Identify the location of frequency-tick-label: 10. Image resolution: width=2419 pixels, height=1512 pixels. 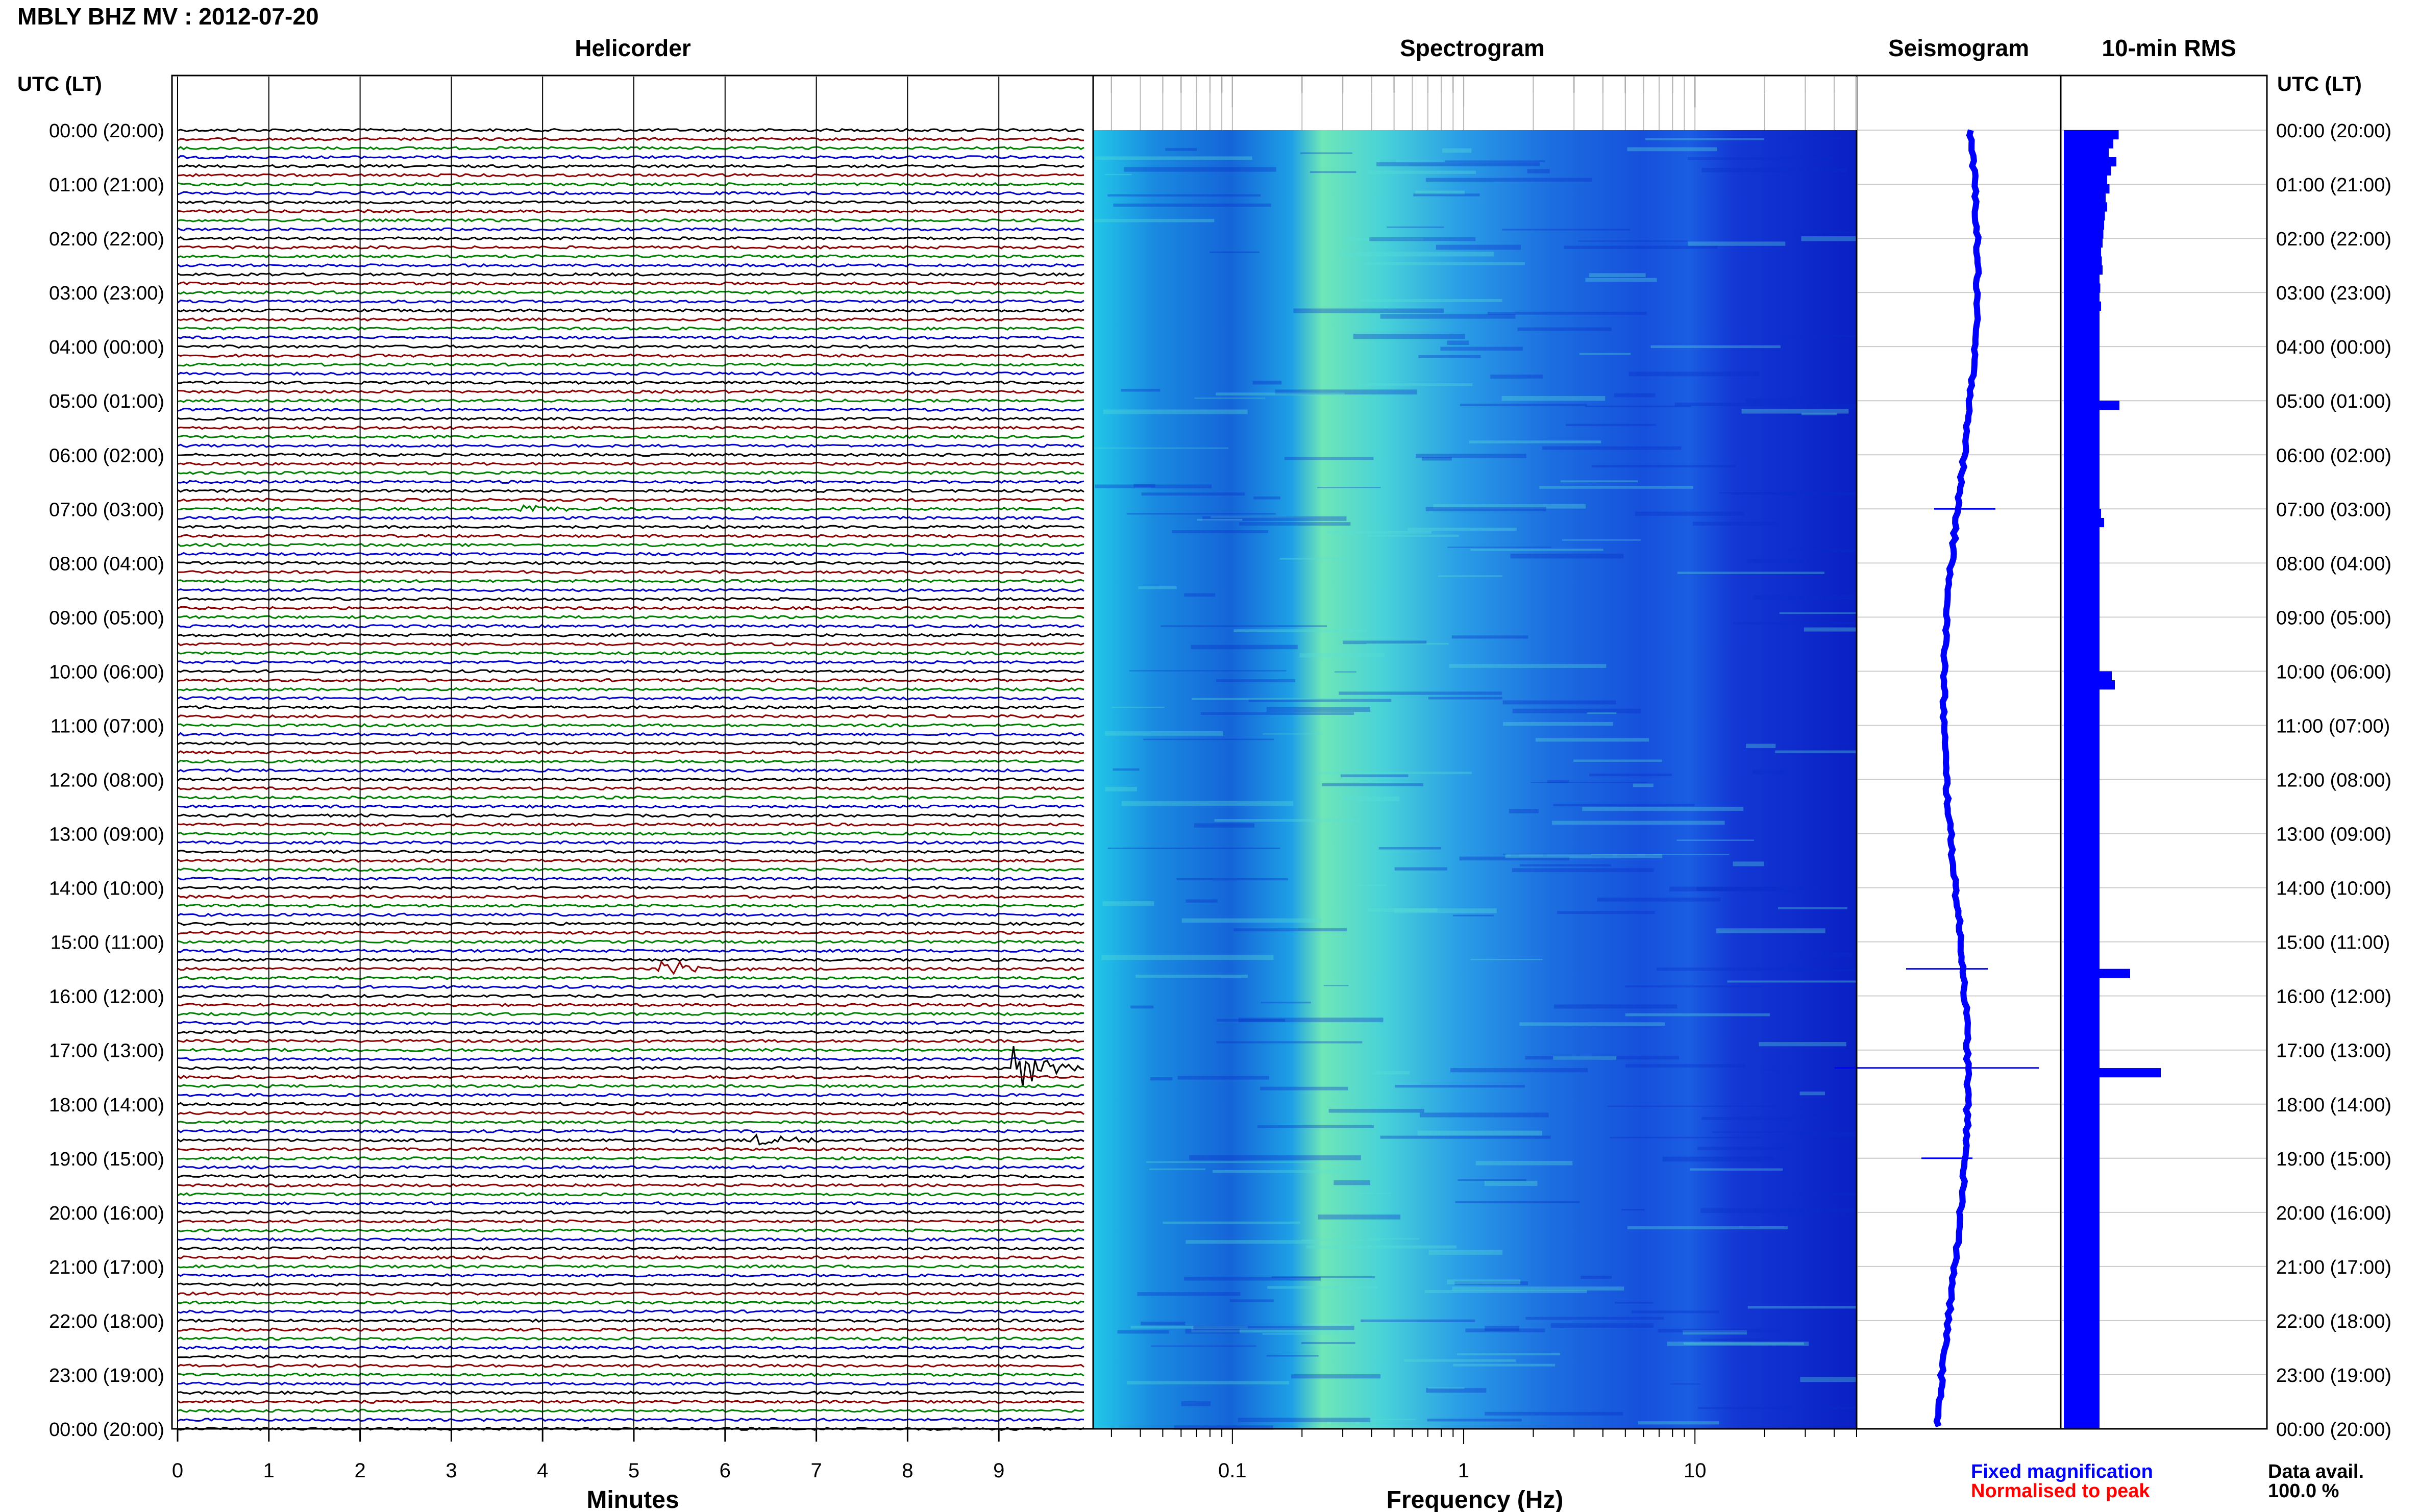
(1695, 1470).